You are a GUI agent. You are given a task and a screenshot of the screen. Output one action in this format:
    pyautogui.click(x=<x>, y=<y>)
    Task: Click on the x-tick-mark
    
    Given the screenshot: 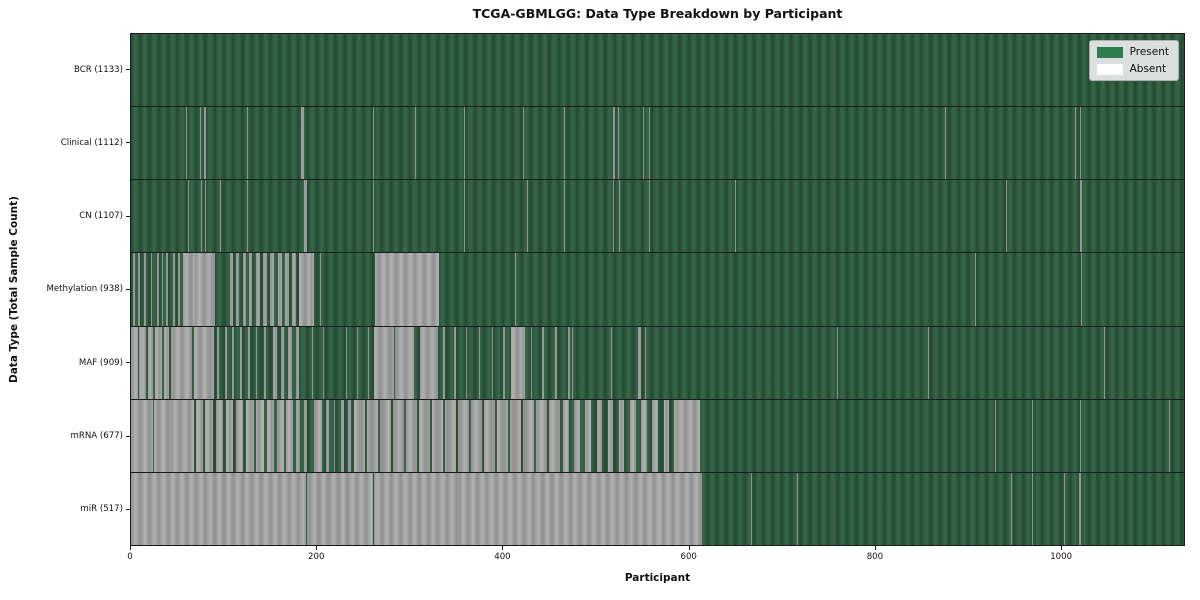 What is the action you would take?
    pyautogui.click(x=875, y=548)
    